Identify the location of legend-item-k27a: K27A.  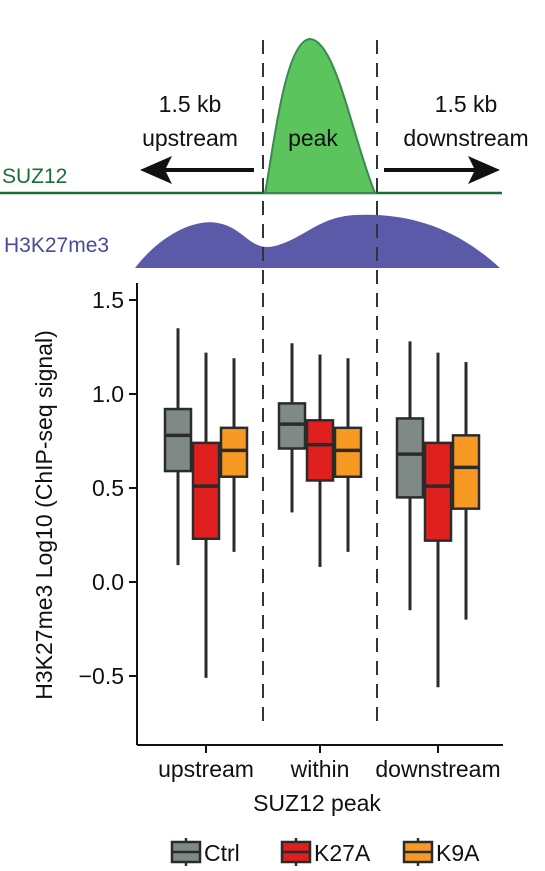
(325, 852).